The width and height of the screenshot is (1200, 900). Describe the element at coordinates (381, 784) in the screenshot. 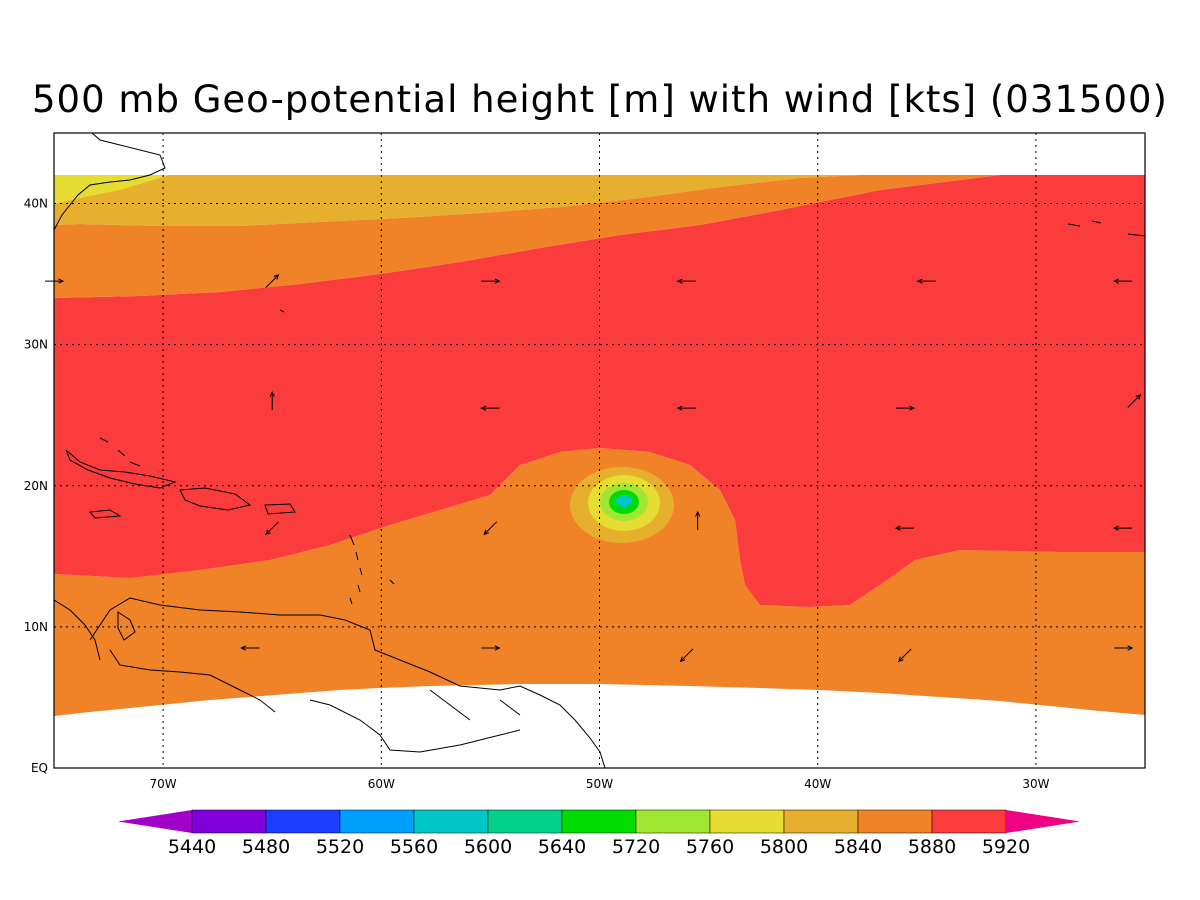

I see `x-tick-label: 60W` at that location.